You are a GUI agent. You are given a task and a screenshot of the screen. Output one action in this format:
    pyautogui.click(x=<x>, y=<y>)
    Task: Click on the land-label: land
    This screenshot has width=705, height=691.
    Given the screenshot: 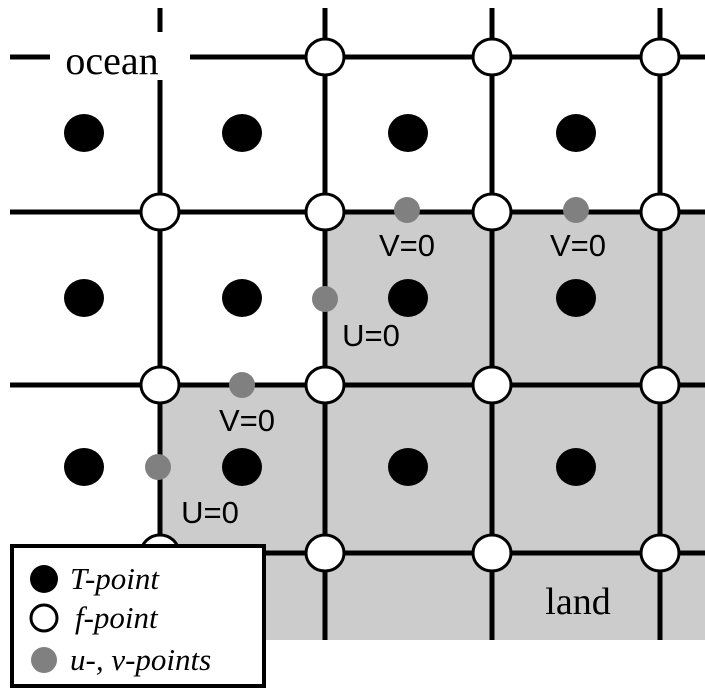 What is the action you would take?
    pyautogui.click(x=577, y=602)
    